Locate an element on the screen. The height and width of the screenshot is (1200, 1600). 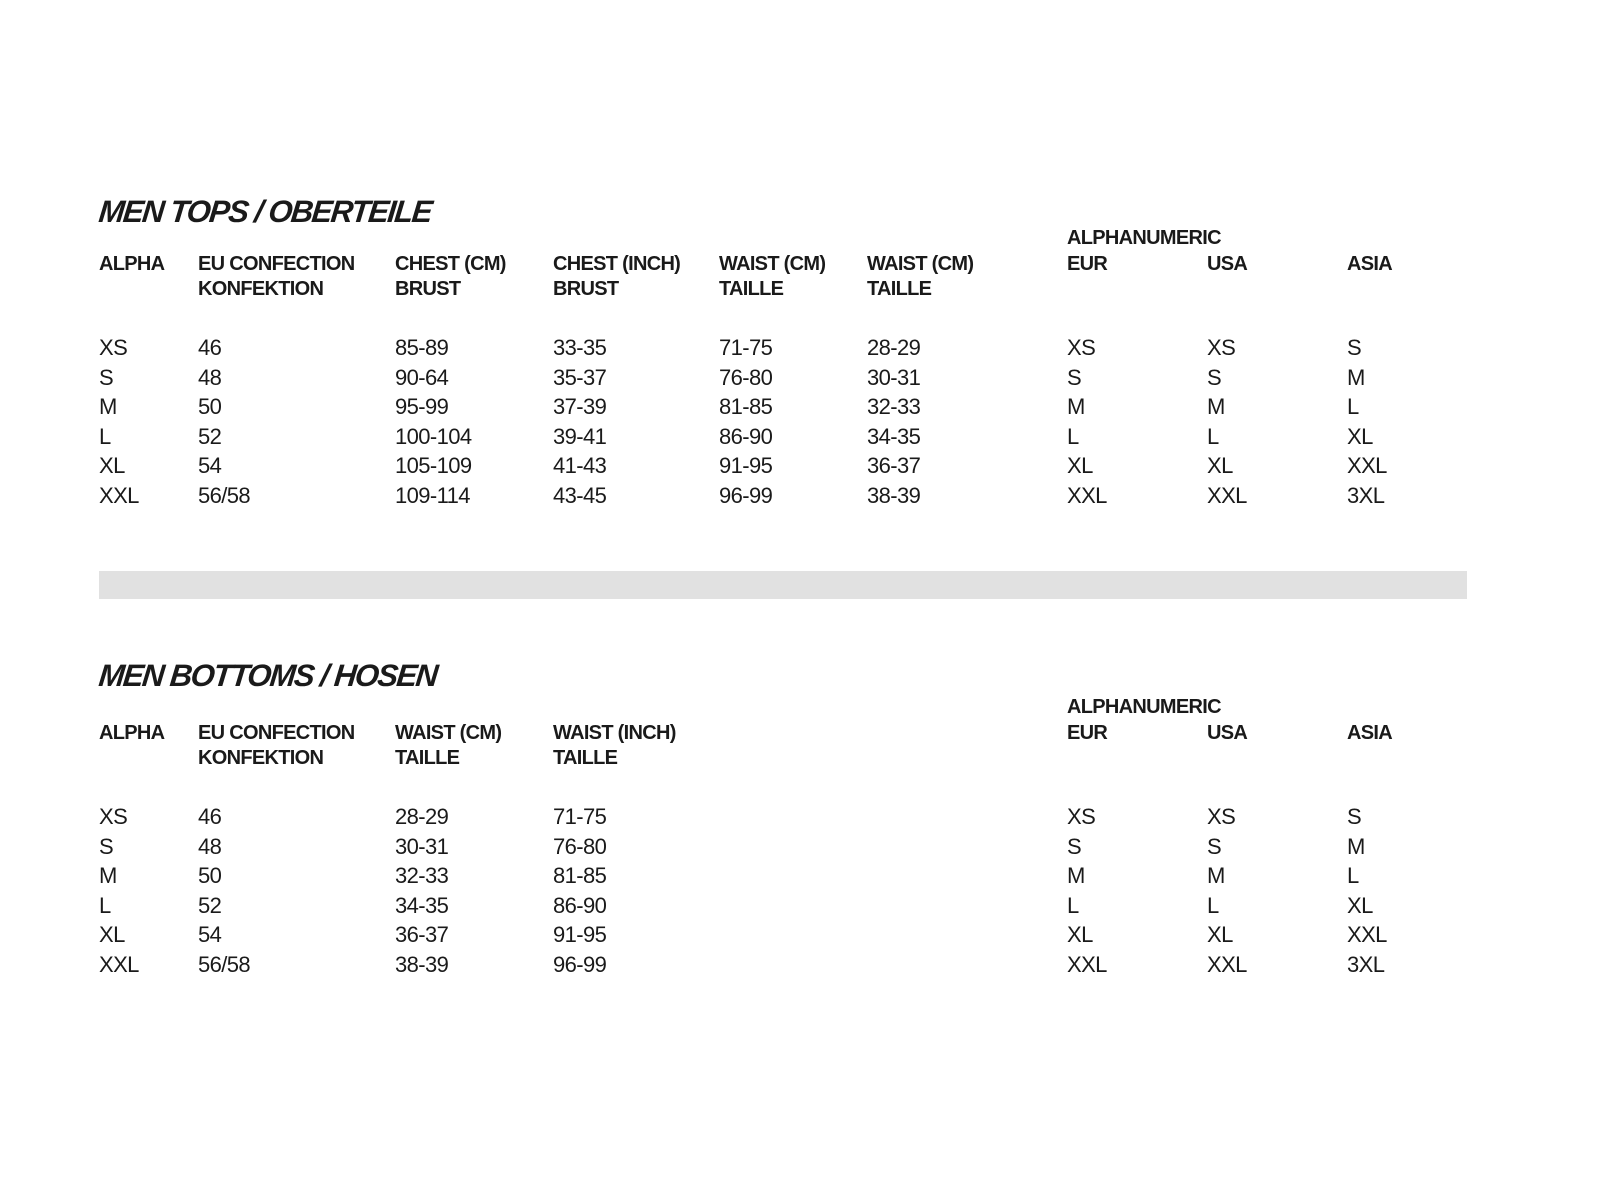
table-cell: 48 is located at coordinates (210, 377).